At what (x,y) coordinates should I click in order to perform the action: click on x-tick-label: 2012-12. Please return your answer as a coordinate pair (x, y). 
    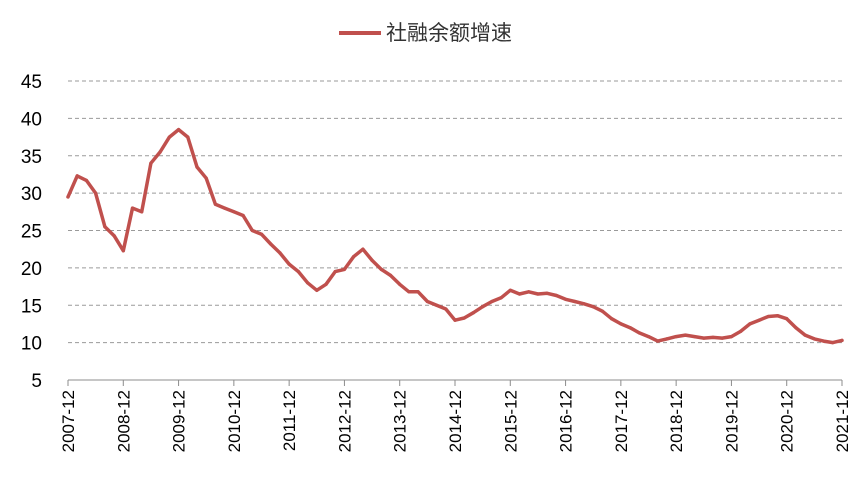
    Looking at the image, I should click on (344, 421).